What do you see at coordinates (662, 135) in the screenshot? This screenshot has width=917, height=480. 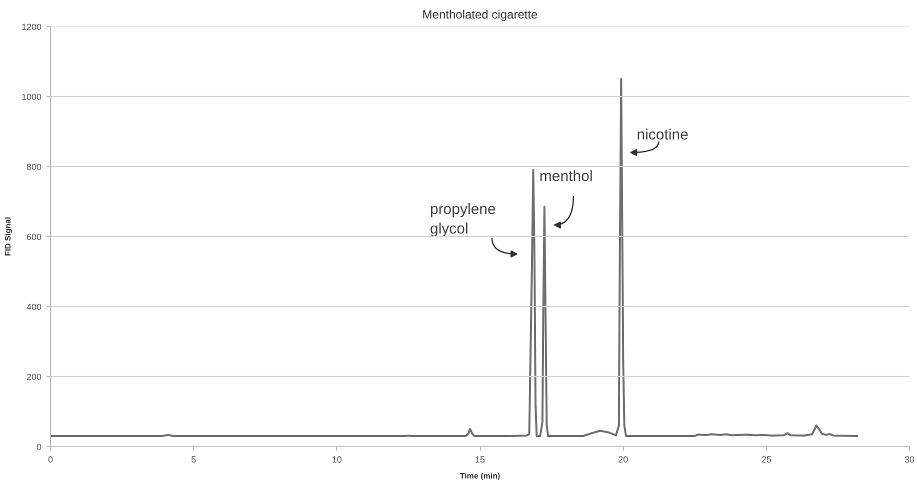 I see `annotation: nicotine` at bounding box center [662, 135].